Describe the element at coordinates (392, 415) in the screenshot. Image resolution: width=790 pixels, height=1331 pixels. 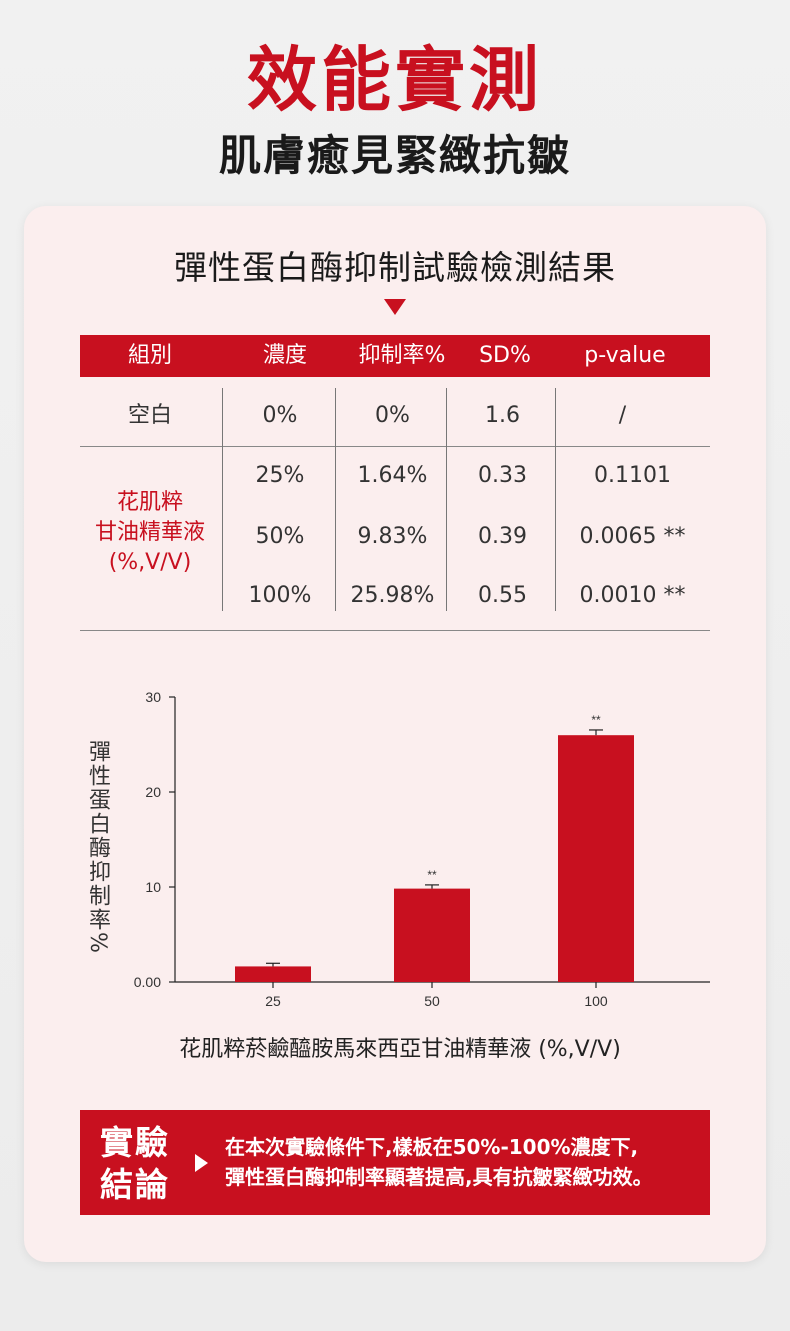
I see `blank-rate: 0%` at that location.